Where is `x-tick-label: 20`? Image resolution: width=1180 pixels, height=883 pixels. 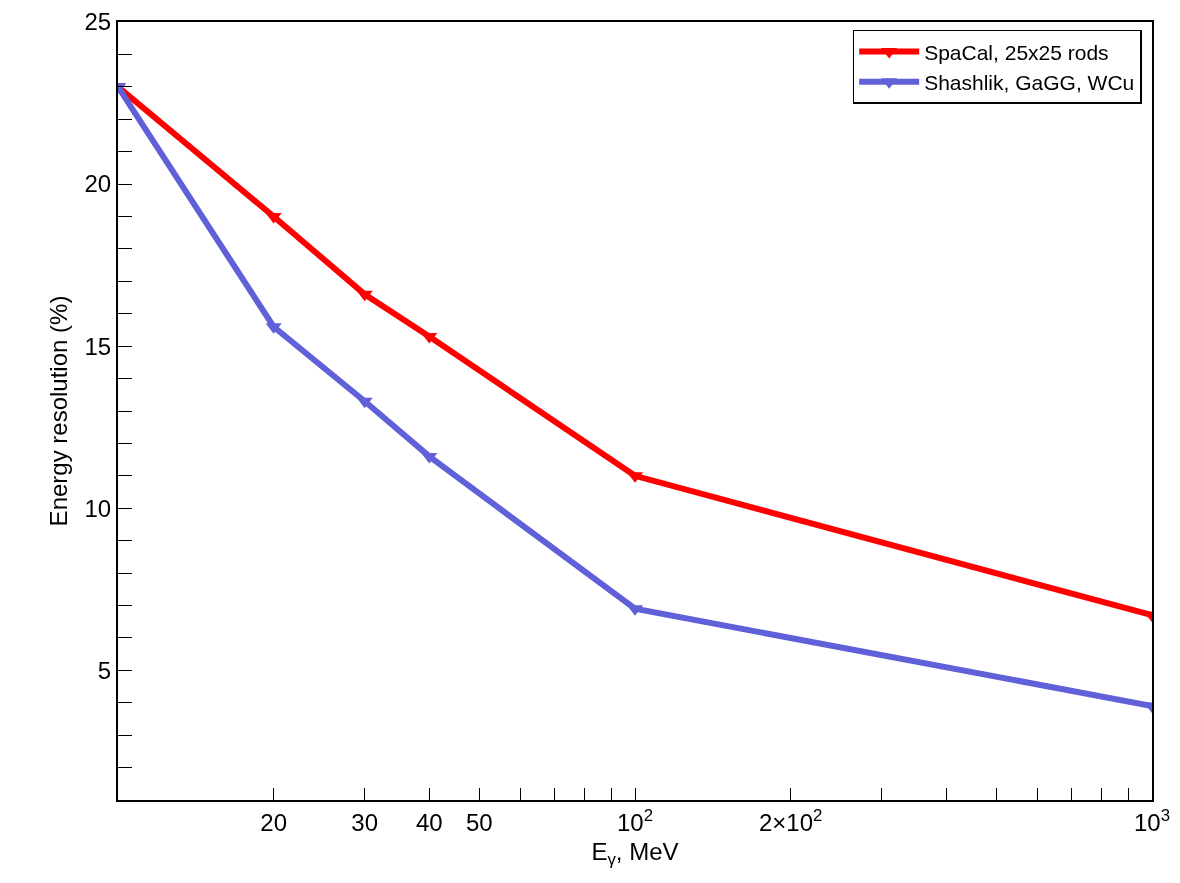
x-tick-label: 20 is located at coordinates (273, 822).